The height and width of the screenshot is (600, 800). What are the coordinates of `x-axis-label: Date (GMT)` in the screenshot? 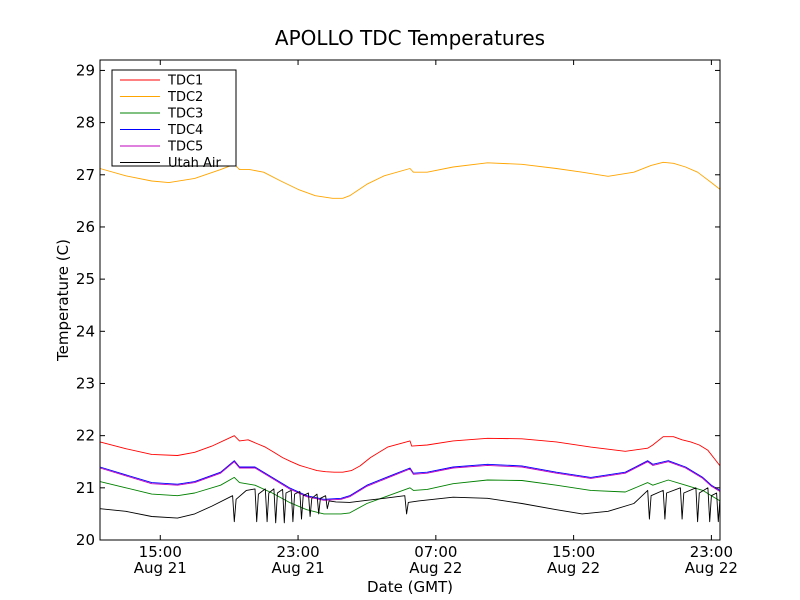 It's located at (410, 587).